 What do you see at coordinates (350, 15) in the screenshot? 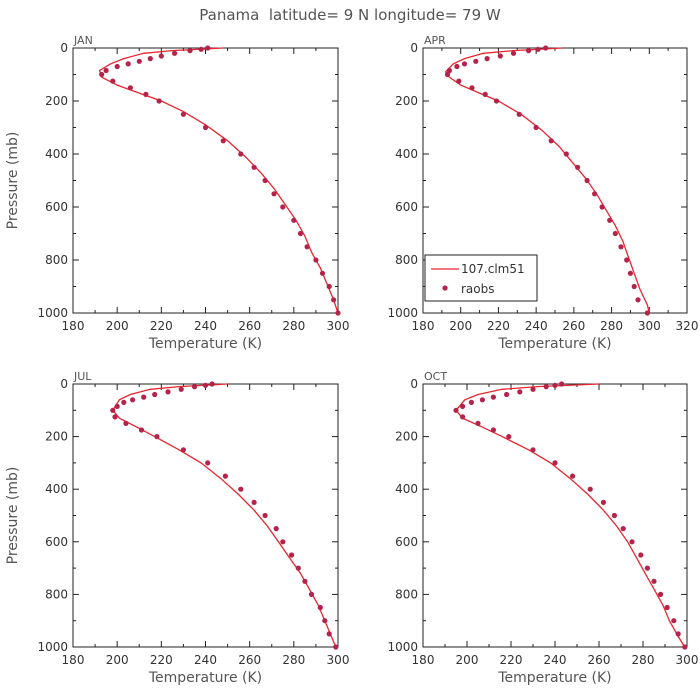
I see `figure-title: Panama latitude= 9 N longitude= 79 W` at bounding box center [350, 15].